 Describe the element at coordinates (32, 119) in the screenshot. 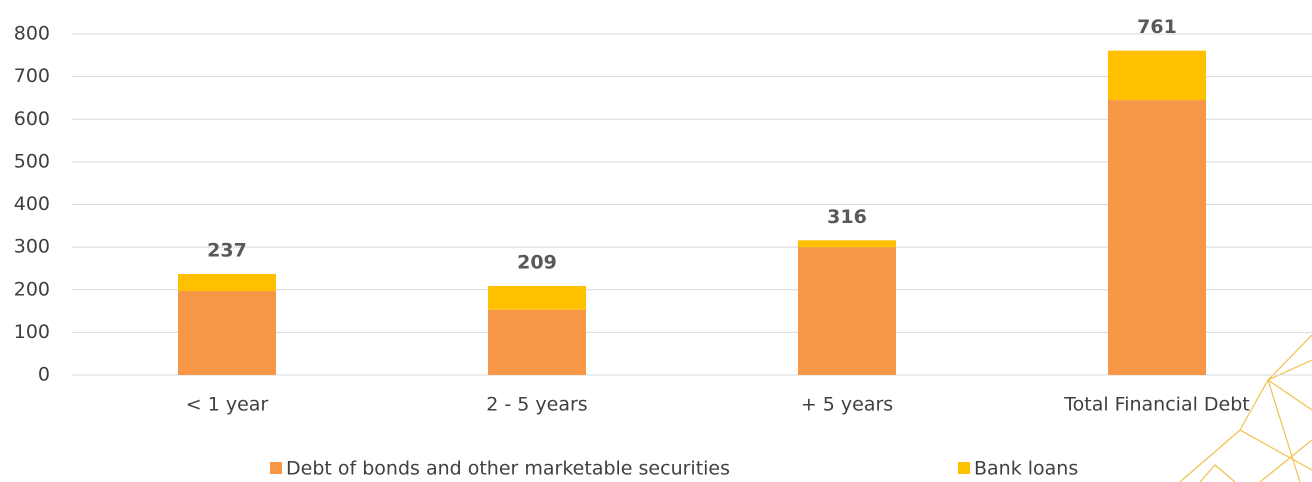

I see `y-tick-label: 600` at that location.